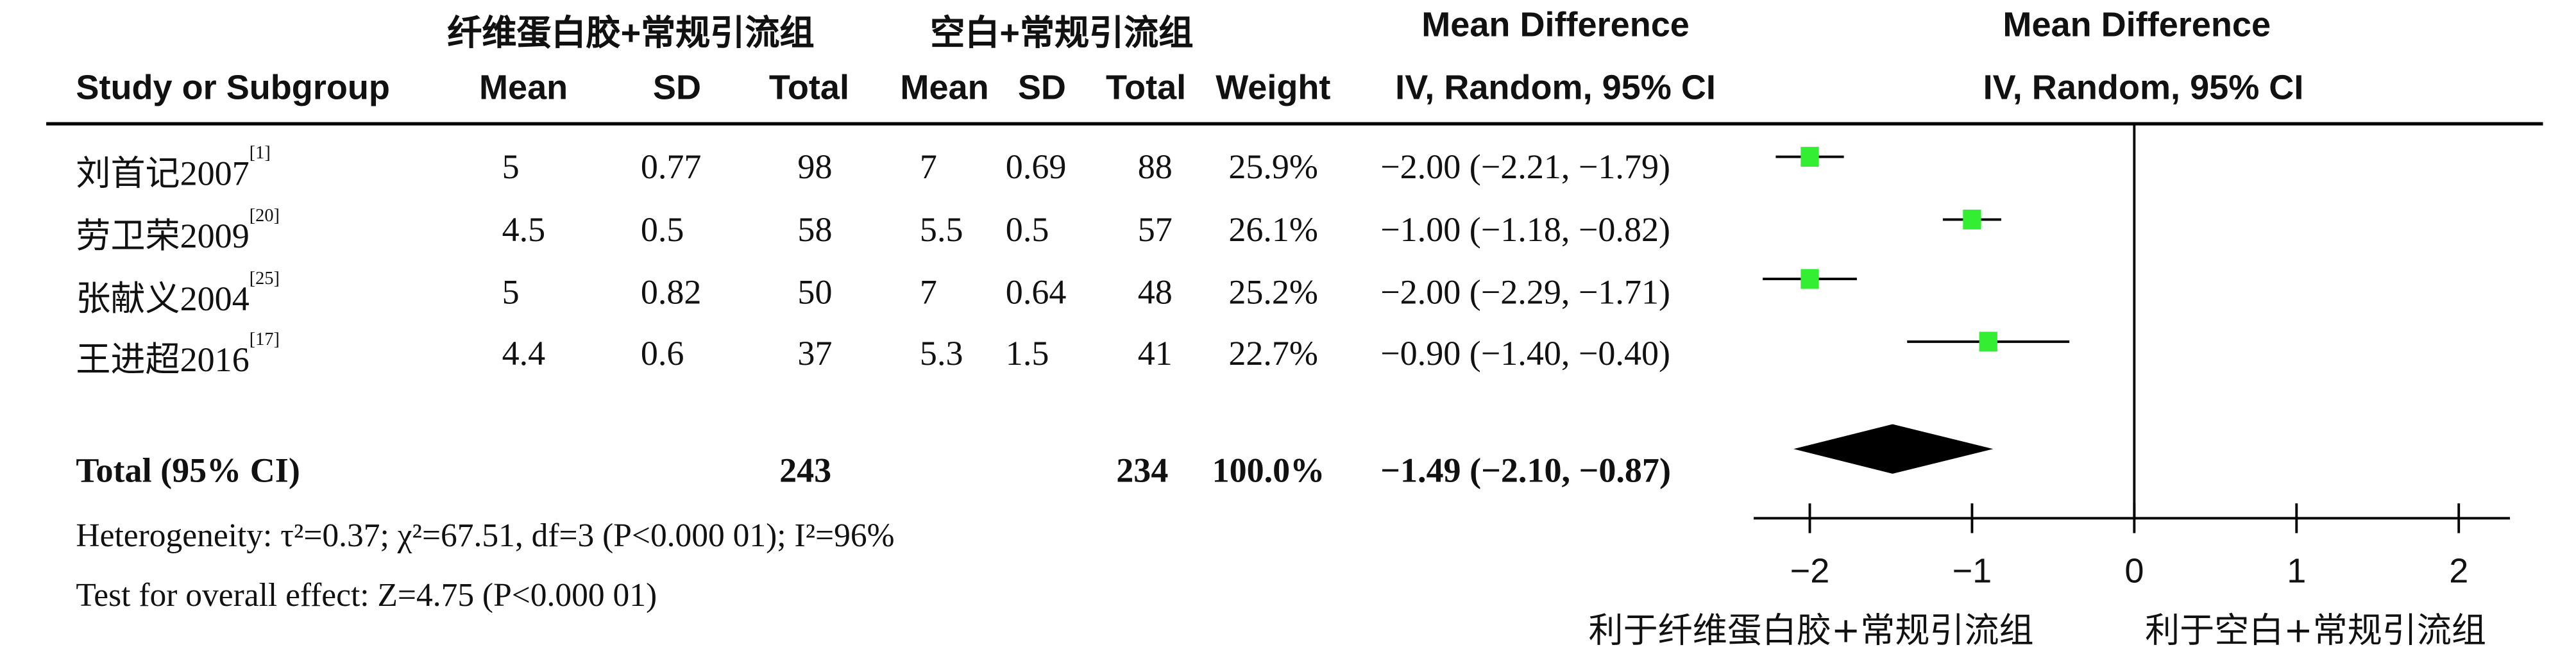  What do you see at coordinates (1555, 25) in the screenshot?
I see `md-title: Mean Difference` at bounding box center [1555, 25].